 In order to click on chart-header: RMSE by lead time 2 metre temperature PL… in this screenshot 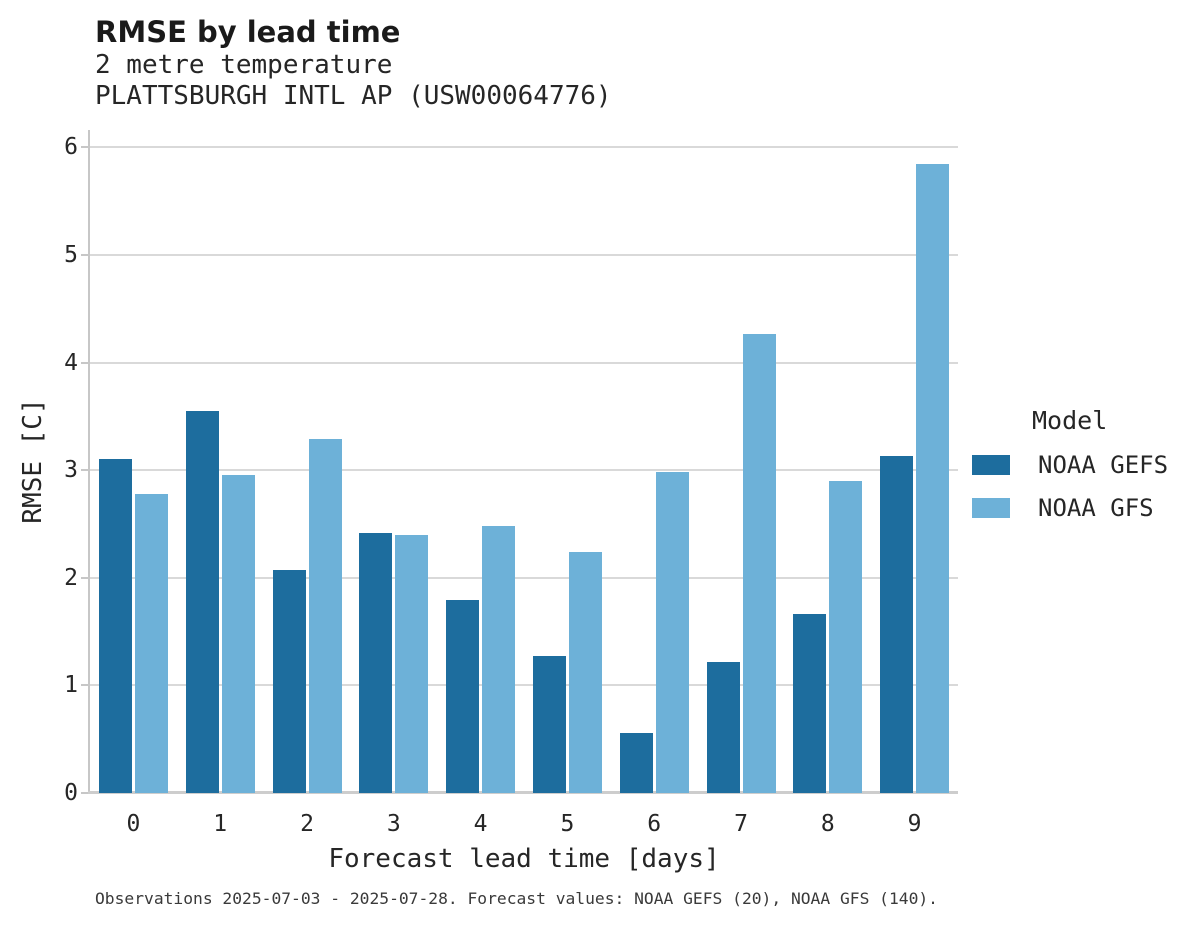, I will do `click(353, 63)`.